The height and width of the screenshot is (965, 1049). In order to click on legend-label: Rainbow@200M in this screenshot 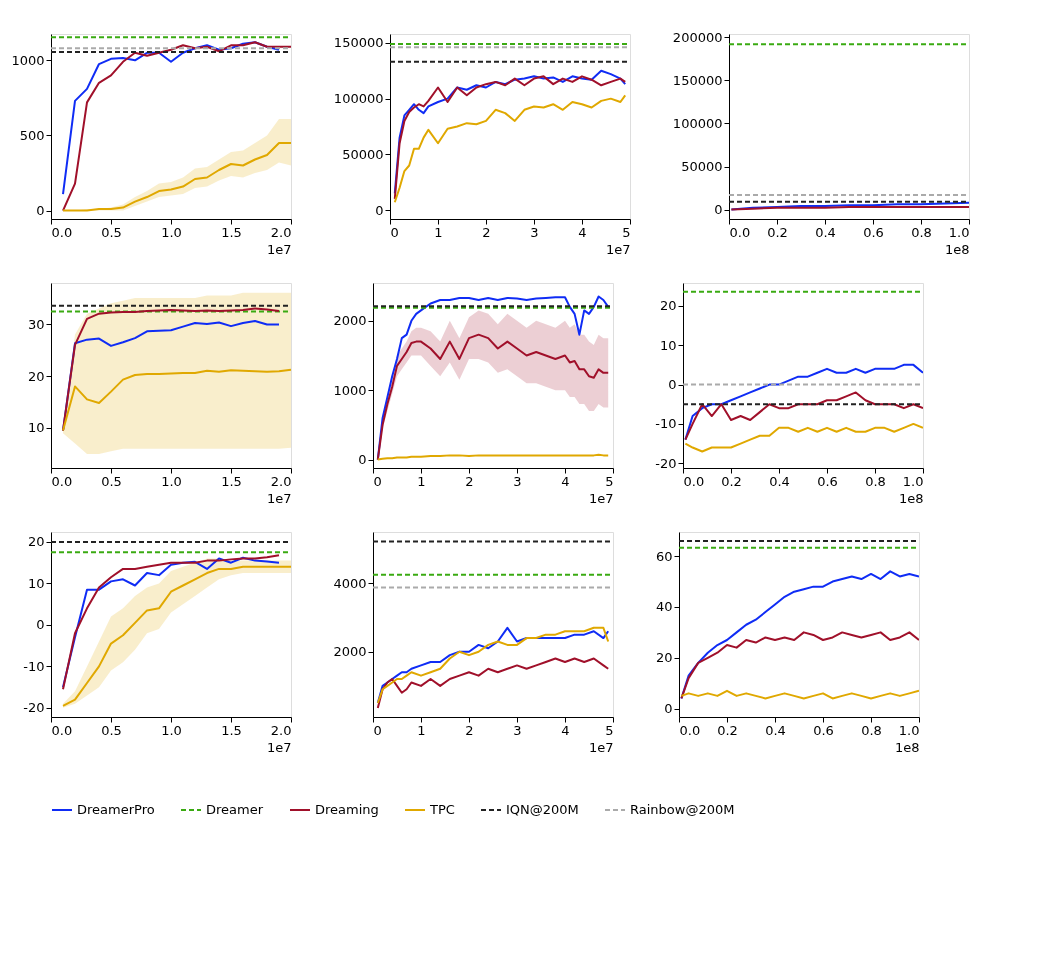, I will do `click(682, 809)`.